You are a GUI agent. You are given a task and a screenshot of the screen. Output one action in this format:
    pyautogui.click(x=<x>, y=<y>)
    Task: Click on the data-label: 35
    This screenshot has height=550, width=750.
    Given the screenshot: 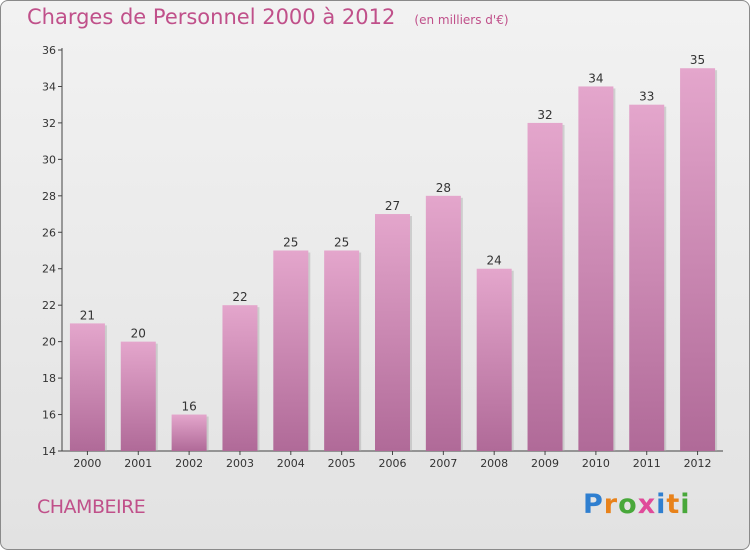 What is the action you would take?
    pyautogui.click(x=697, y=60)
    